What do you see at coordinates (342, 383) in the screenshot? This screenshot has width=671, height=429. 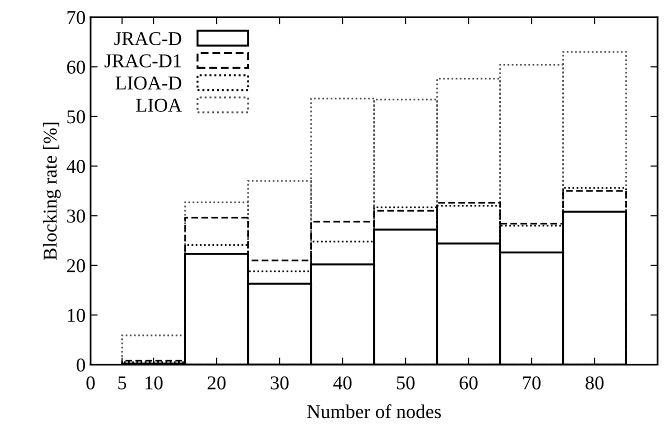 I see `x-tick-label: 40` at bounding box center [342, 383].